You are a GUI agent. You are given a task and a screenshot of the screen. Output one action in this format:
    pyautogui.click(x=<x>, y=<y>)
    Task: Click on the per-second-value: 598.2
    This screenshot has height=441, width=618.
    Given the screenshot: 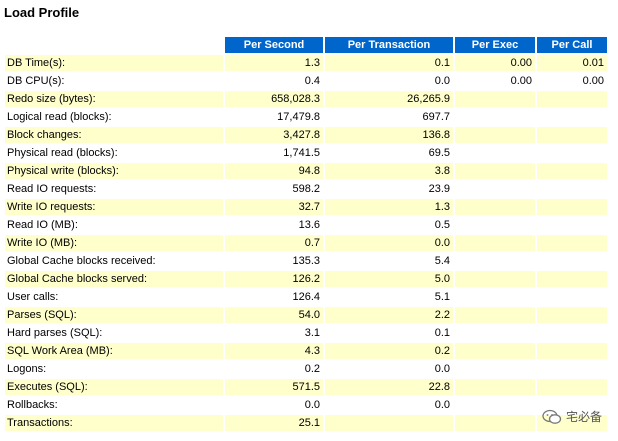 What is the action you would take?
    pyautogui.click(x=274, y=189)
    